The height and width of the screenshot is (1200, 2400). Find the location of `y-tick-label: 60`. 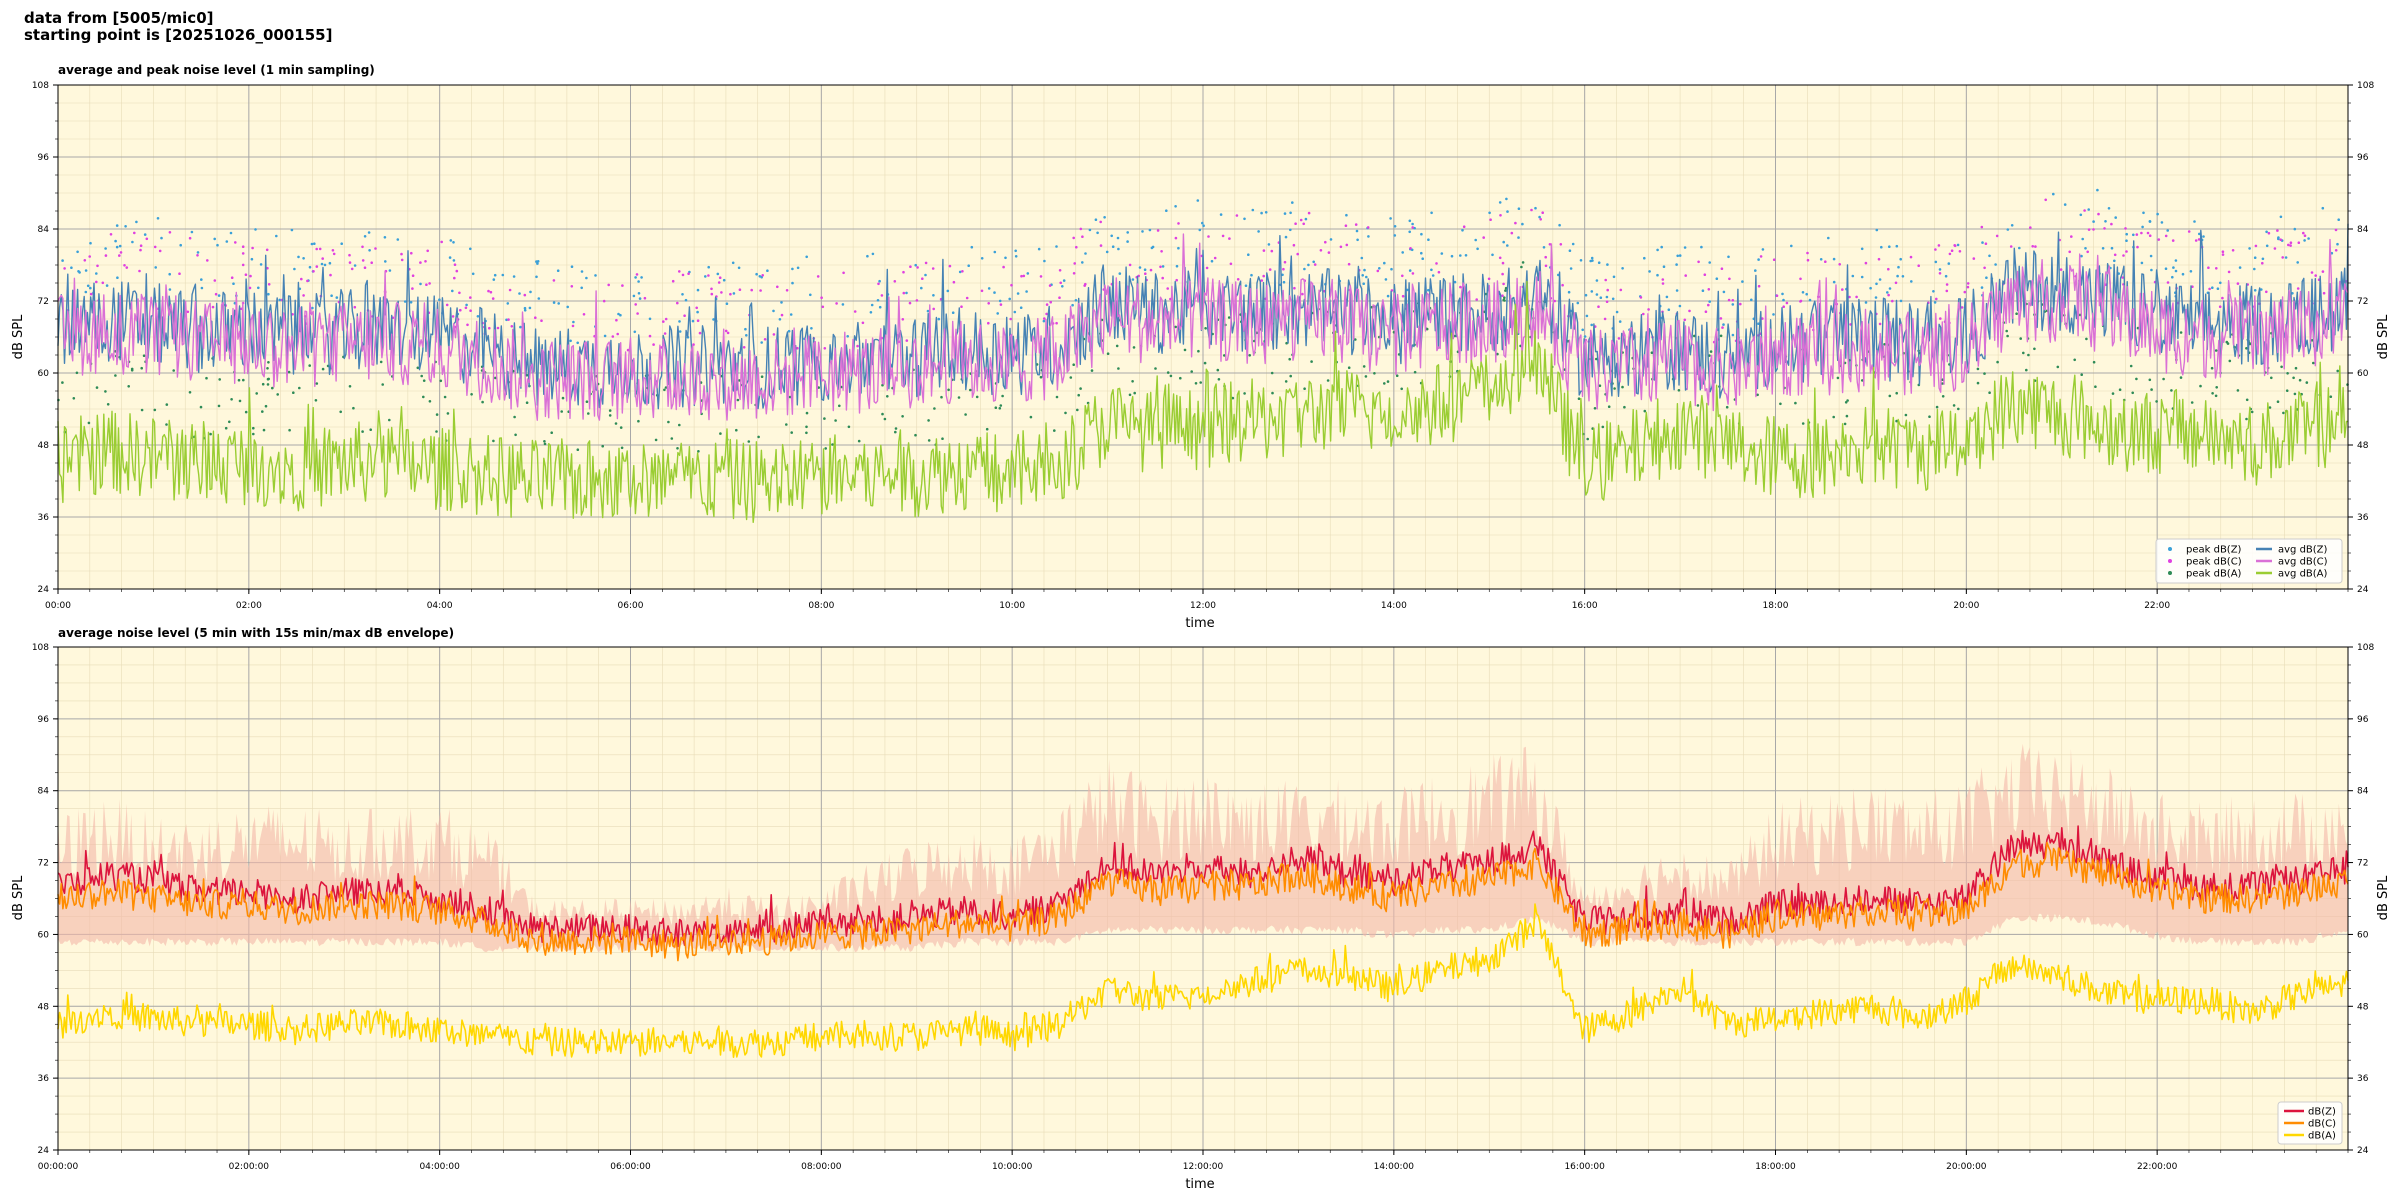

y-tick-label: 60 is located at coordinates (44, 935).